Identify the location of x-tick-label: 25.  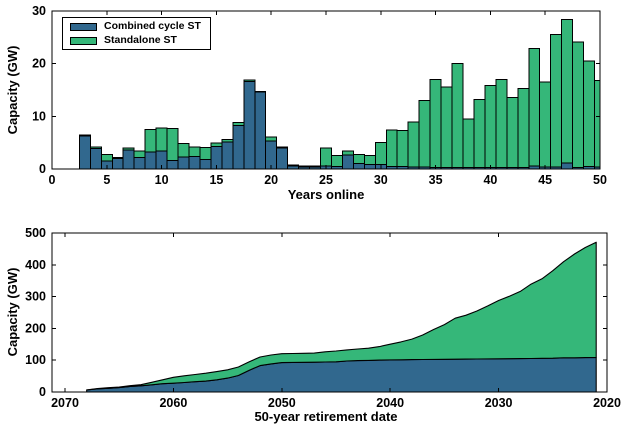
(326, 180).